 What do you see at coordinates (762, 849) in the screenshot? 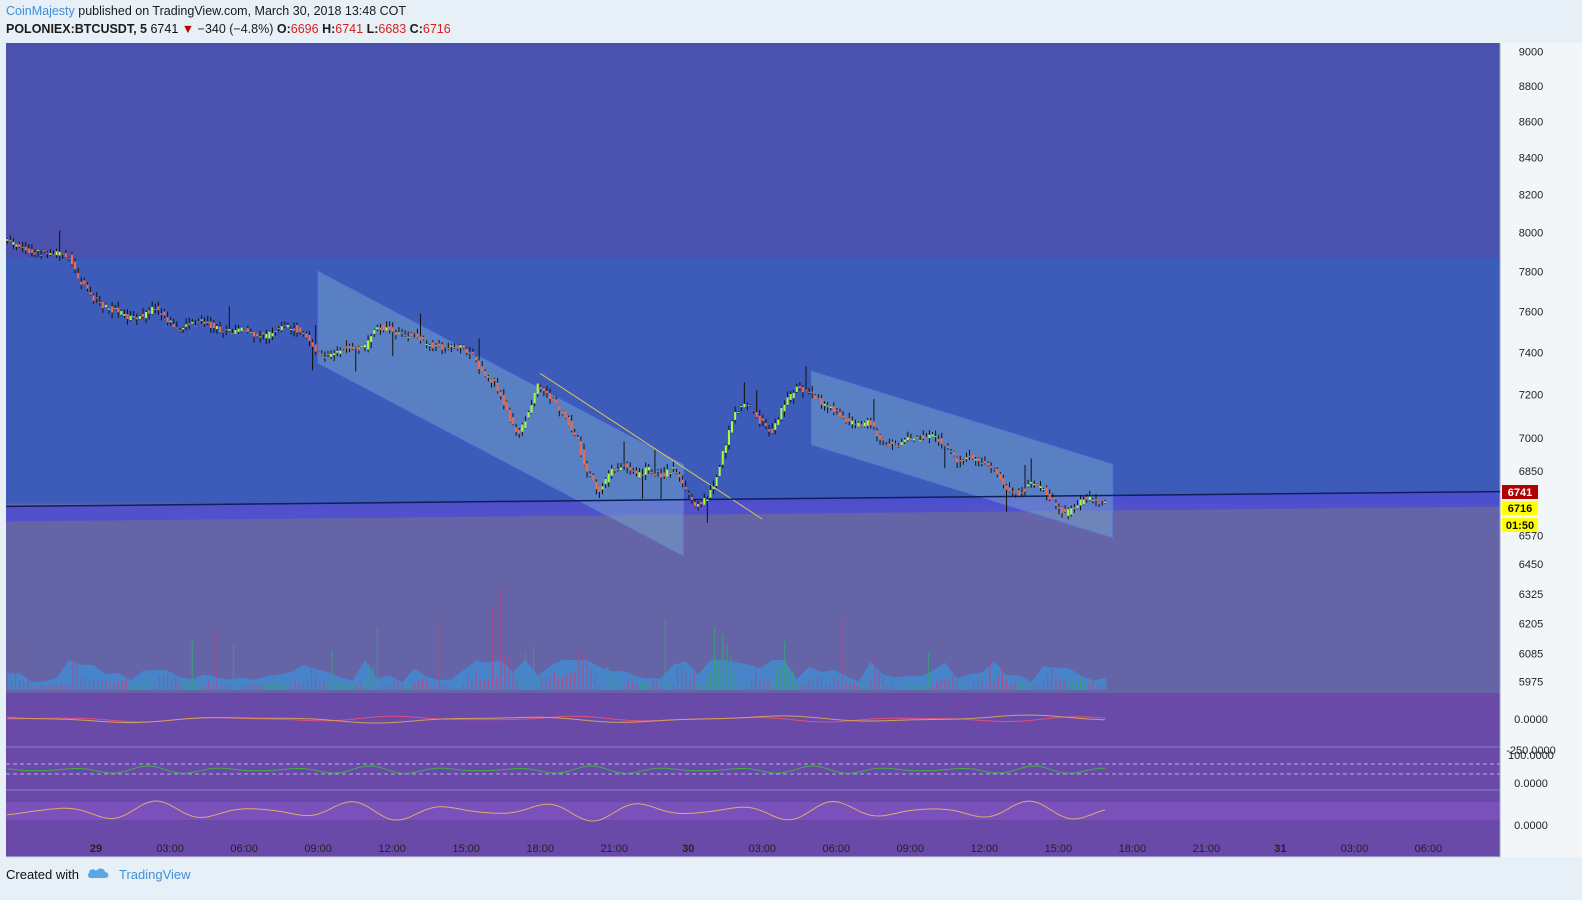
I see `x-tick-label: 03:00` at bounding box center [762, 849].